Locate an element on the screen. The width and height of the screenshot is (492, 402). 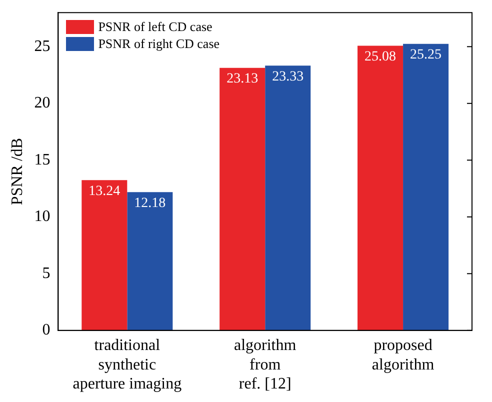
y-tick-label: 25 is located at coordinates (42, 46).